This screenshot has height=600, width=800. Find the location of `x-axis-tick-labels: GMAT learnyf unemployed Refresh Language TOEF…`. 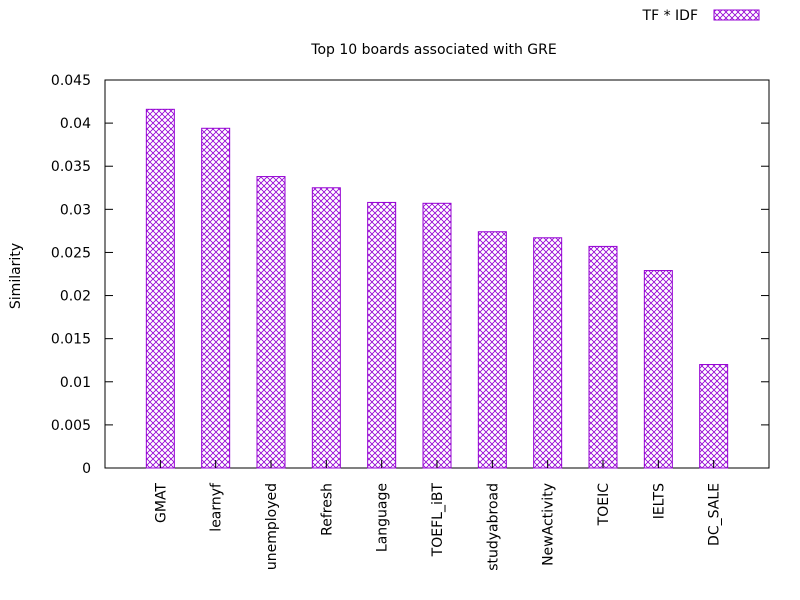

x-axis-tick-labels: GMAT learnyf unemployed Refresh Language TOEF… is located at coordinates (438, 515).